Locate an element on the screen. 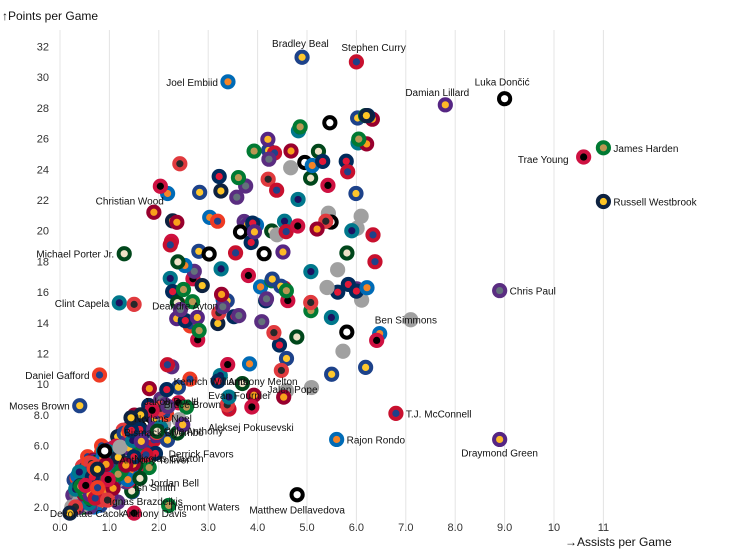 This screenshot has width=742, height=551. x-tick-label: 1.0 is located at coordinates (109, 528).